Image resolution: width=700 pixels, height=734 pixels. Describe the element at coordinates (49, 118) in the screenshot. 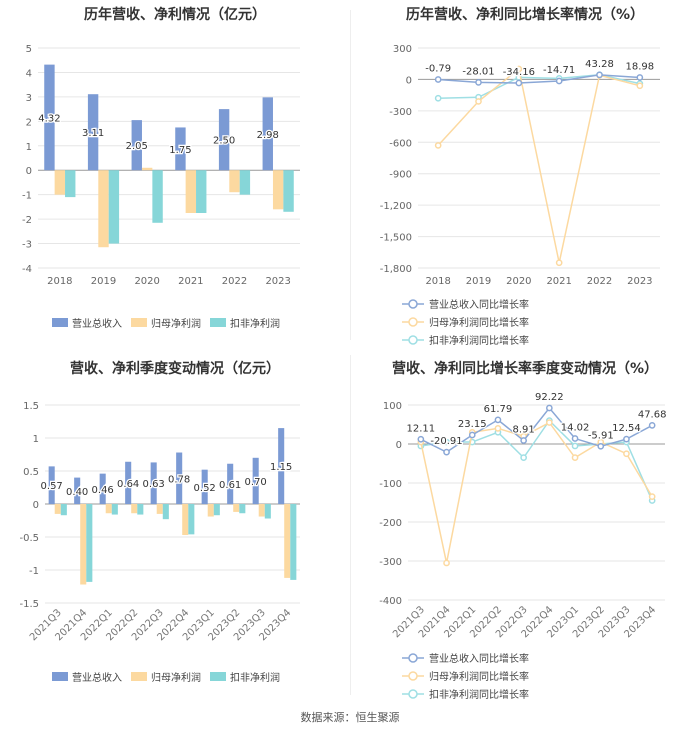

I see `data-label: 4.32` at that location.